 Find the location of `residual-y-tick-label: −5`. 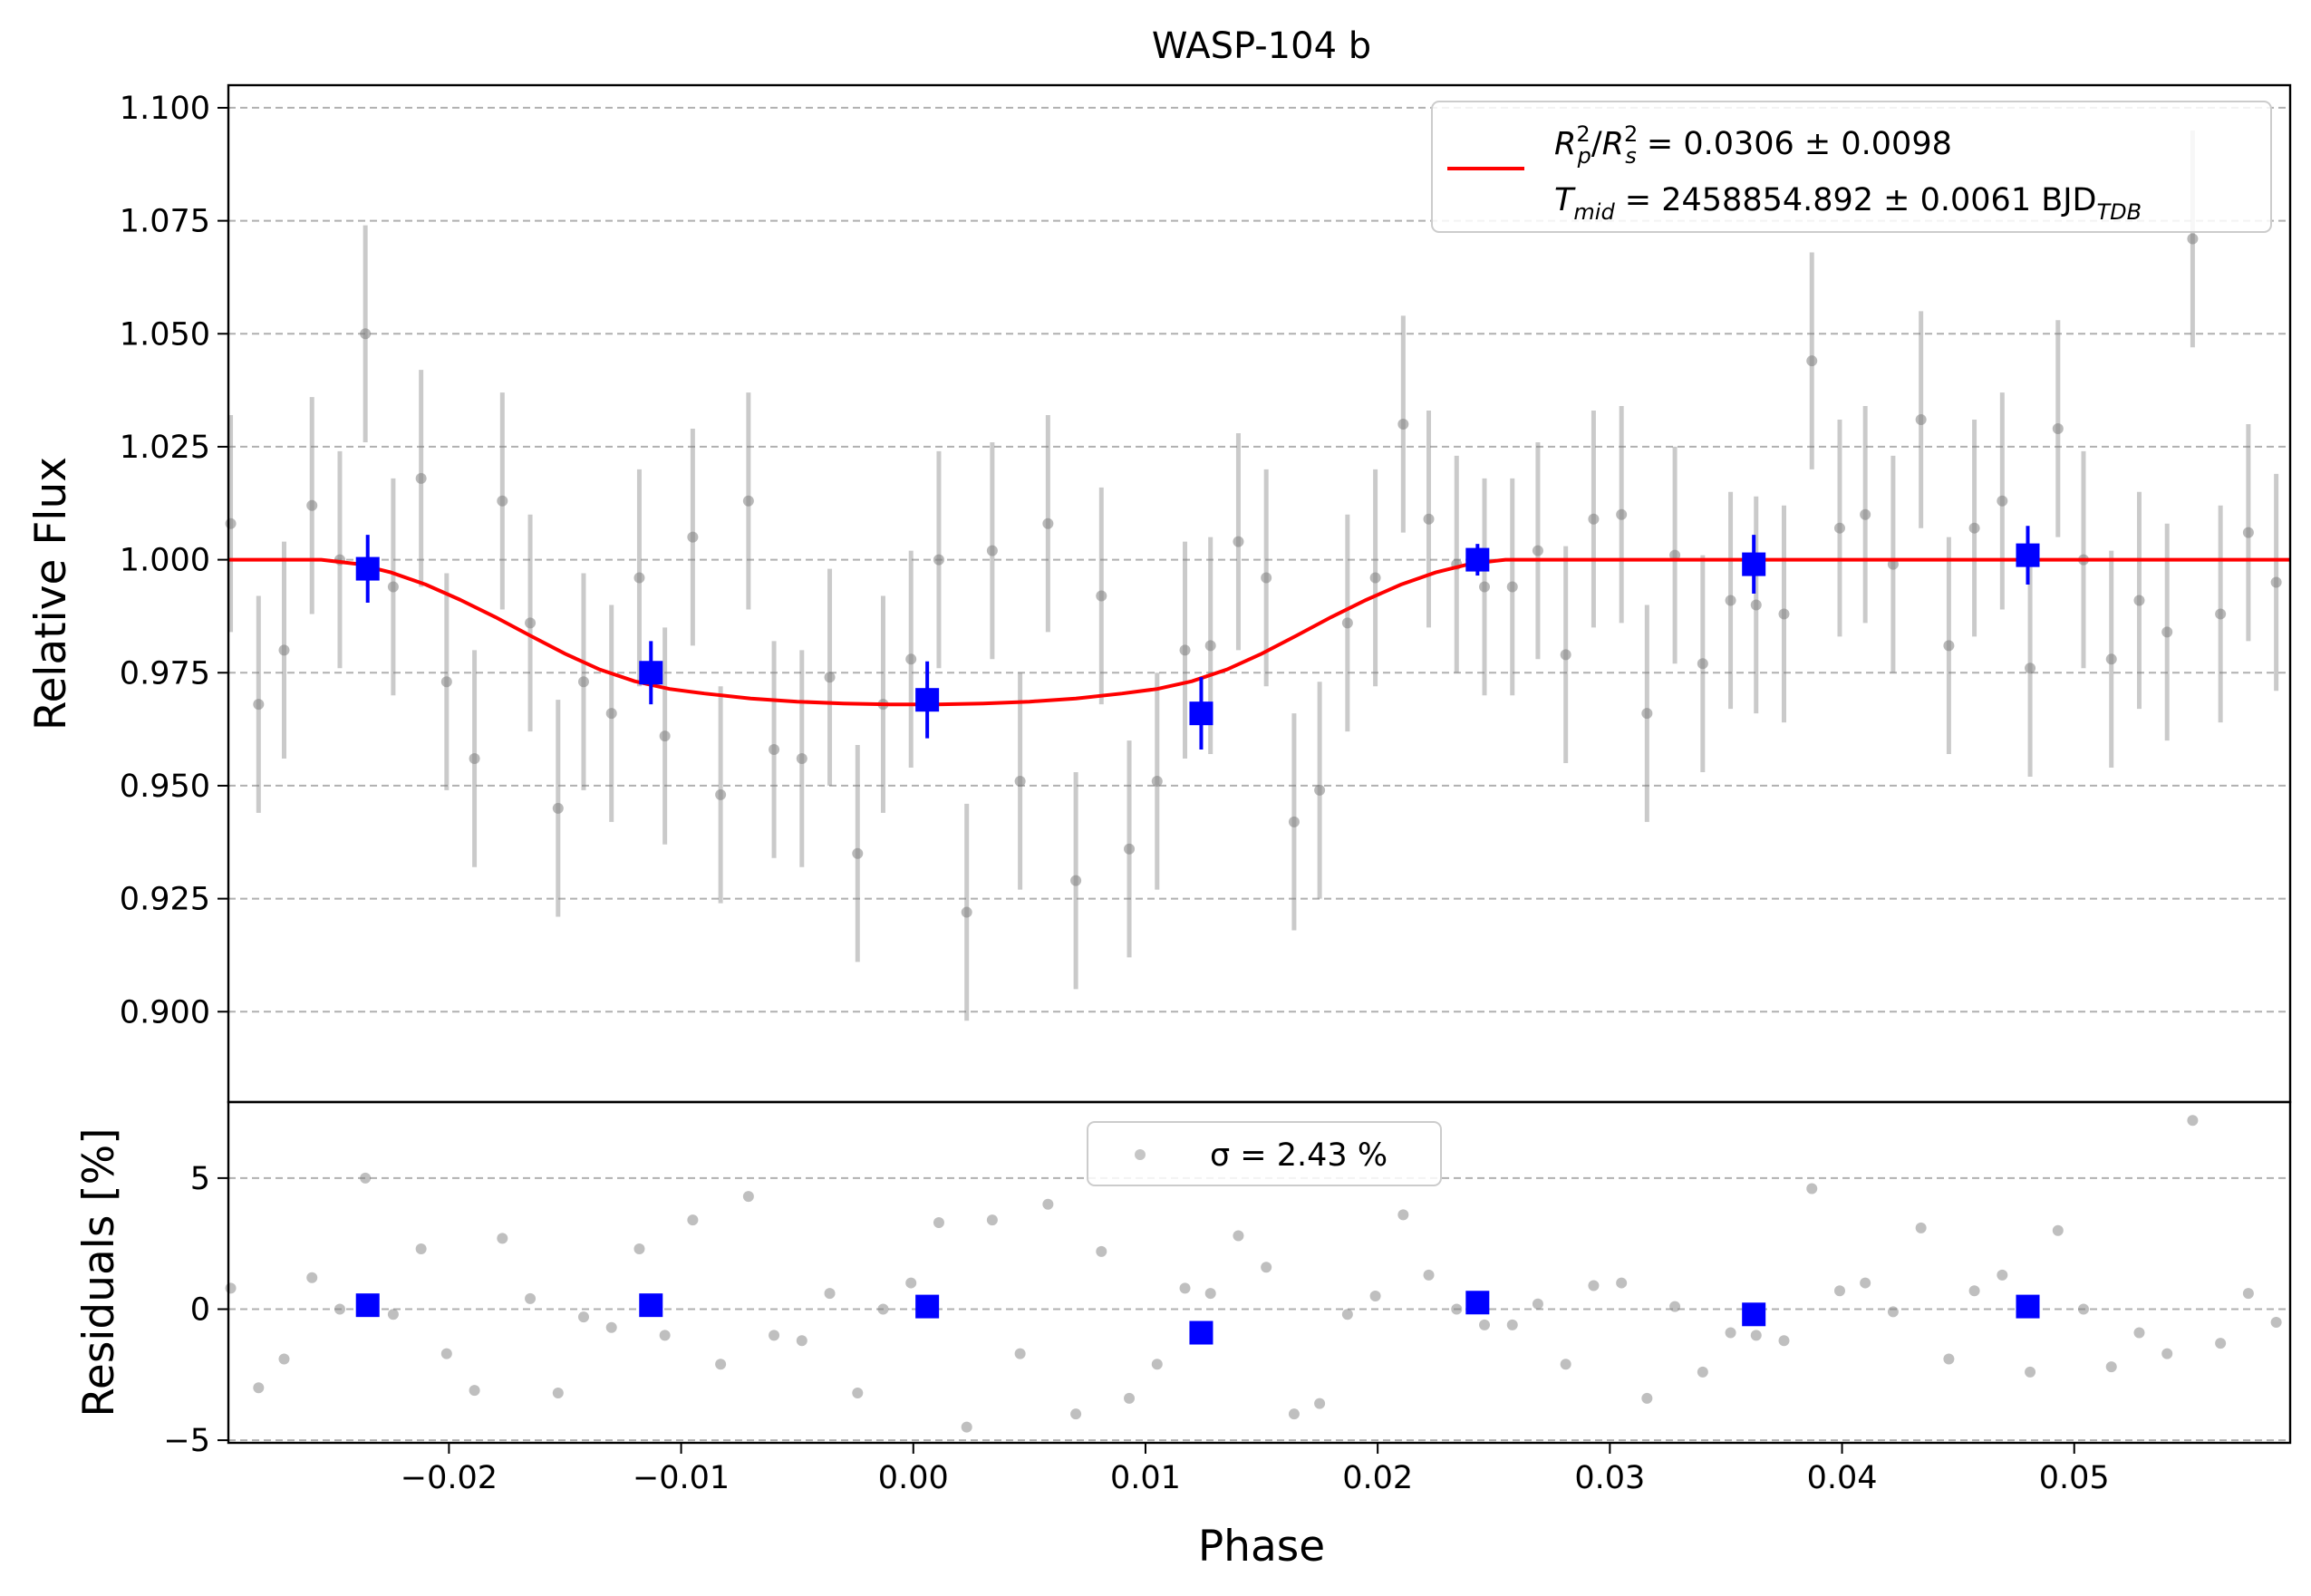

residual-y-tick-label: −5 is located at coordinates (186, 1441).